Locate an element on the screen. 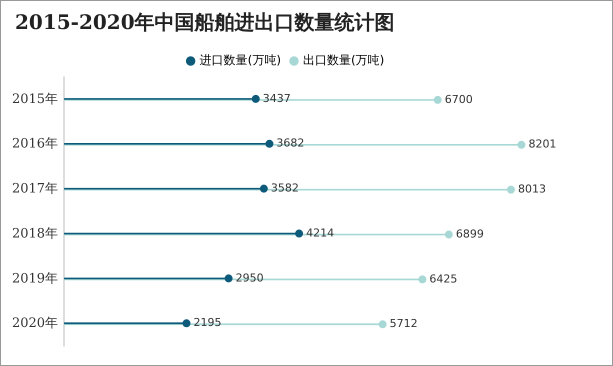 The width and height of the screenshot is (613, 366). y-tick-label: 2020年 is located at coordinates (35, 324).